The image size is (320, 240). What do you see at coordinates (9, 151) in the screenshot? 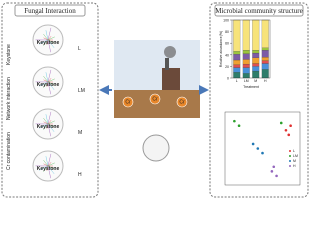
I see `side-label: Cr contamination` at bounding box center [9, 151].